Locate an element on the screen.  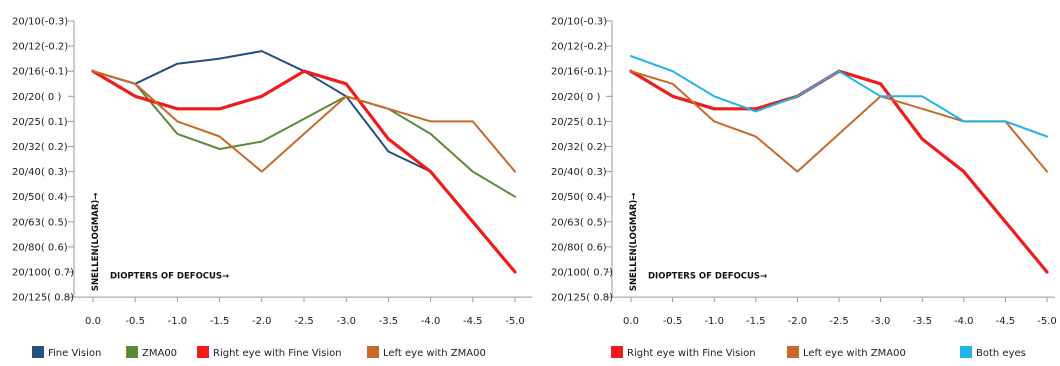
legend-label: Both eyes is located at coordinates (1001, 353).